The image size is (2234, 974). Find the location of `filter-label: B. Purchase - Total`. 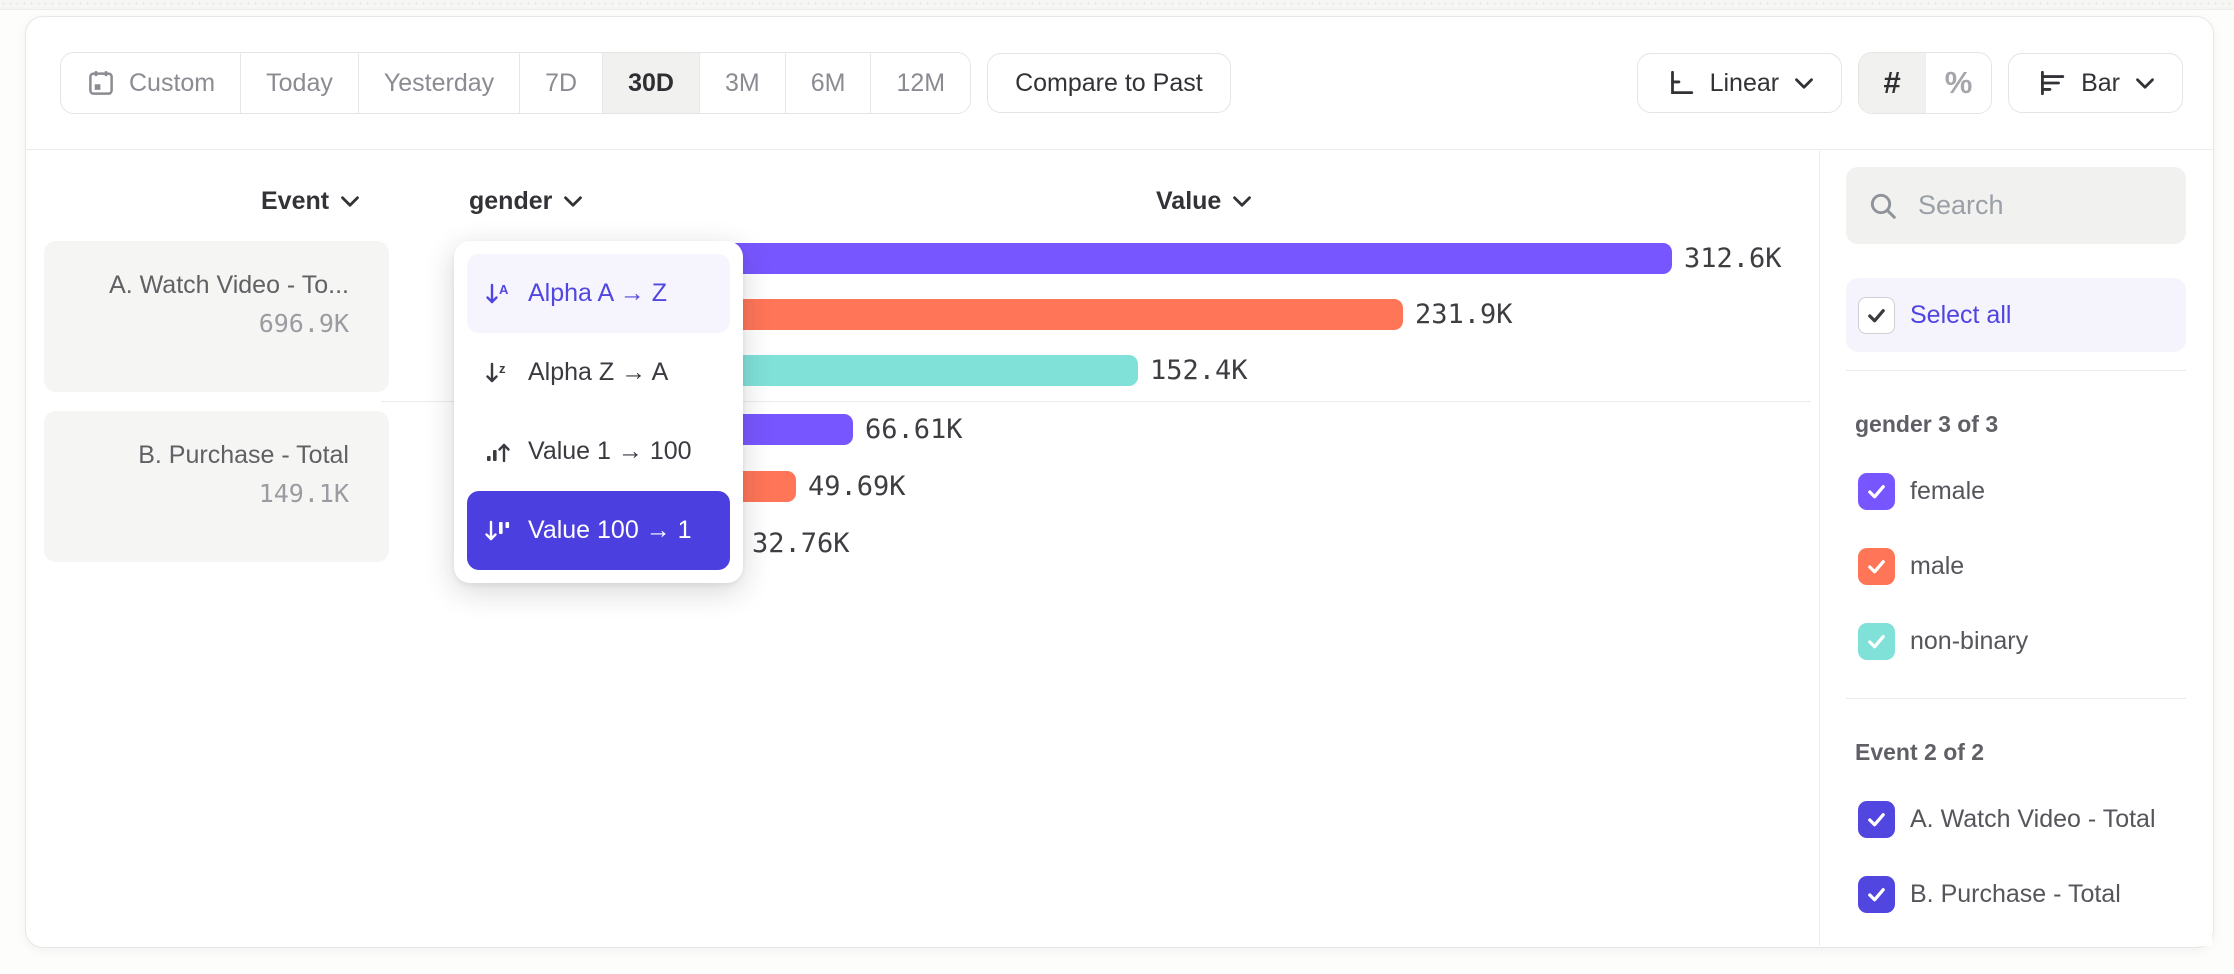

filter-label: B. Purchase - Total is located at coordinates (2015, 894).